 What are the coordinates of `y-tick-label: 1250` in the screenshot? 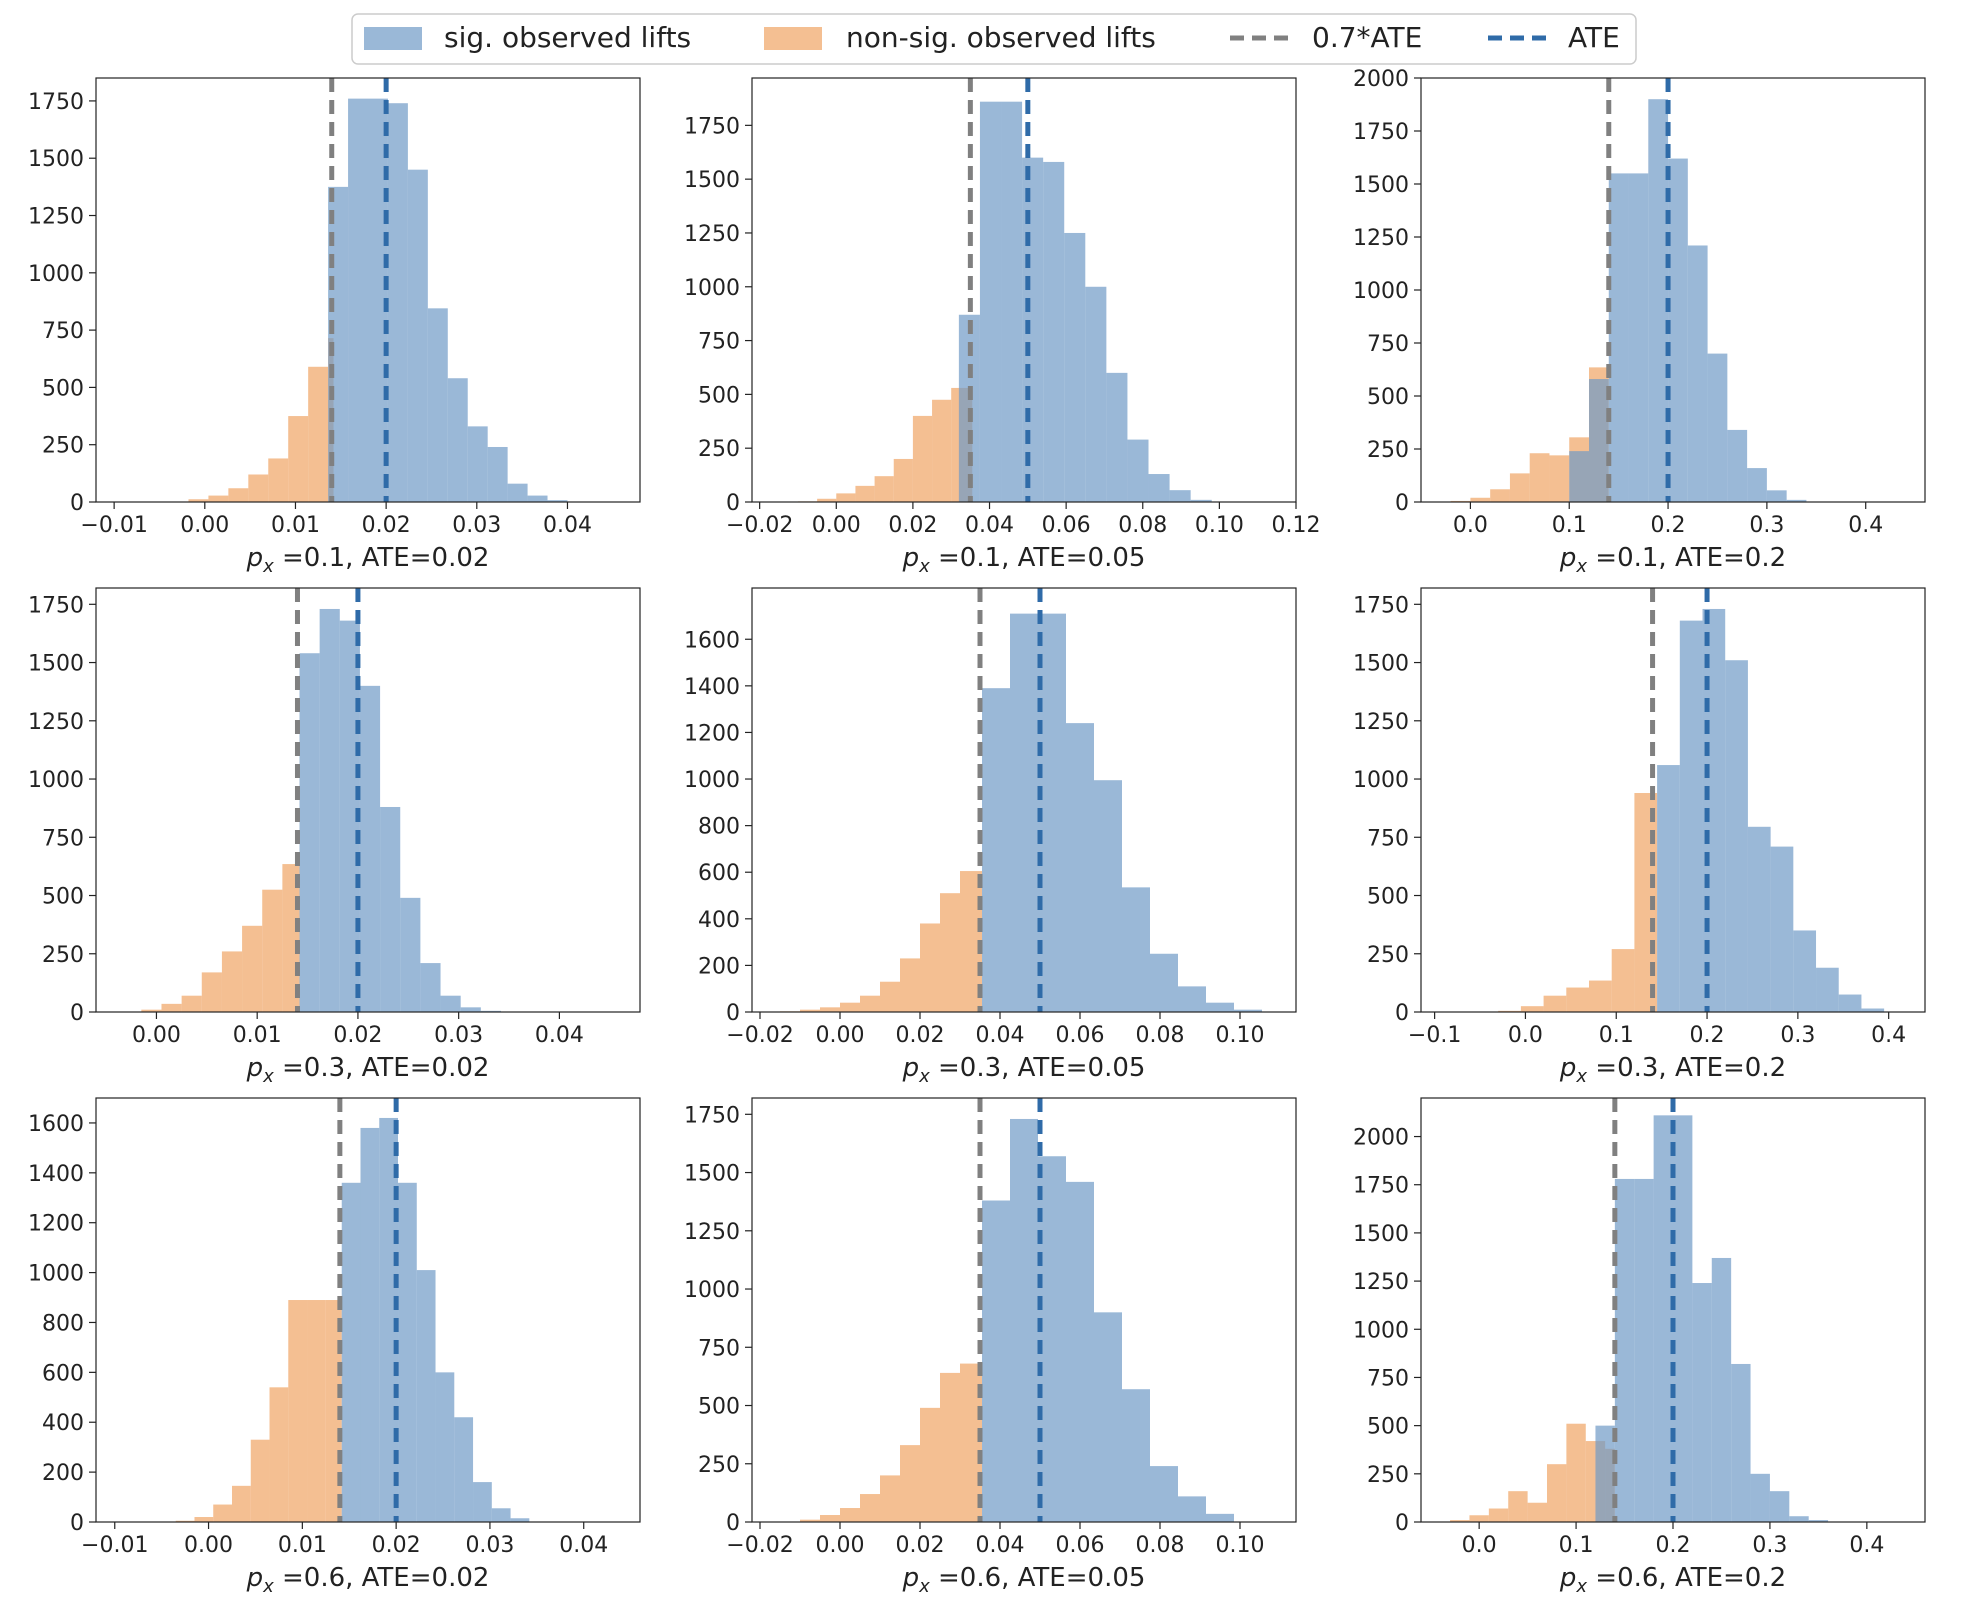 It's located at (712, 234).